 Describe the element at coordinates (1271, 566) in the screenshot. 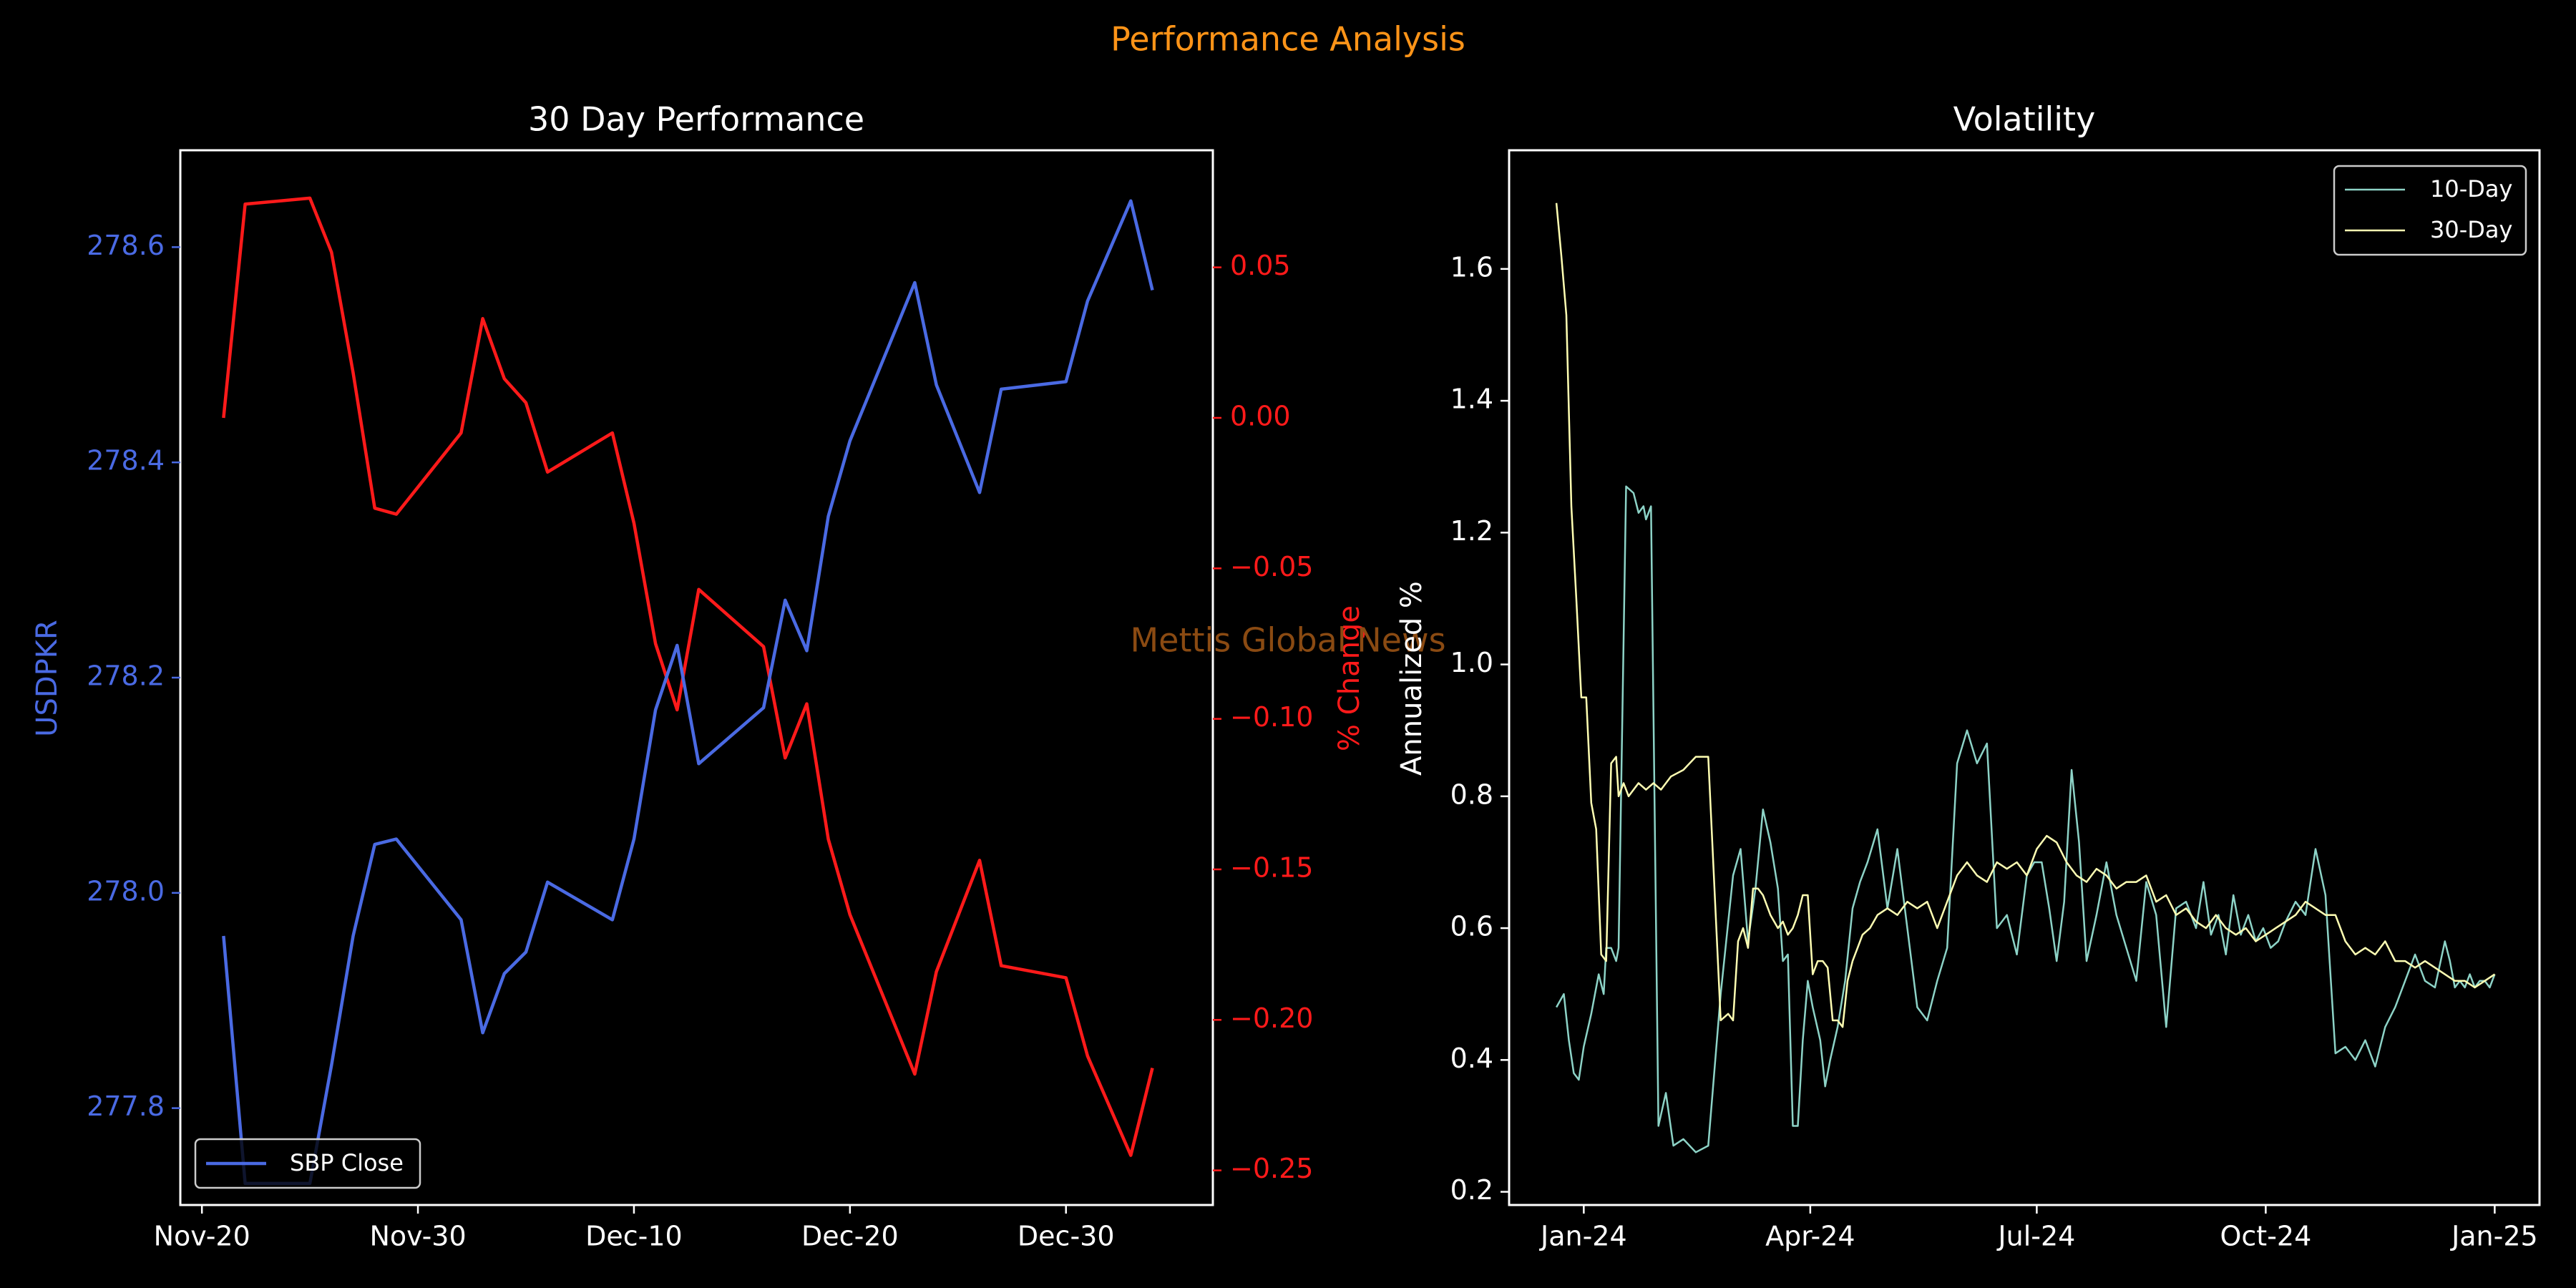

I see `pct-tick-label: −0.05` at that location.